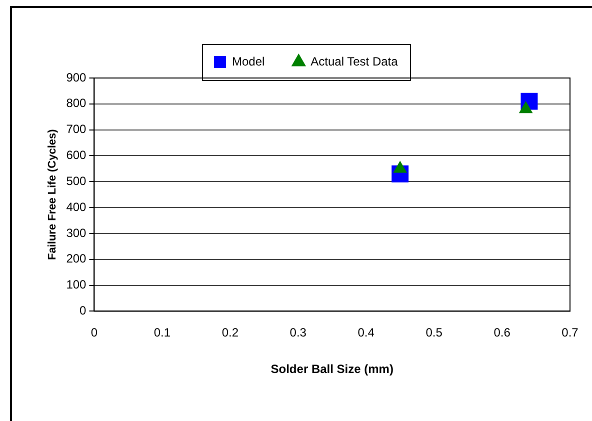 Image resolution: width=592 pixels, height=421 pixels. Describe the element at coordinates (52, 194) in the screenshot. I see `y-axis-title: Failure Free Life (Cycles)` at that location.